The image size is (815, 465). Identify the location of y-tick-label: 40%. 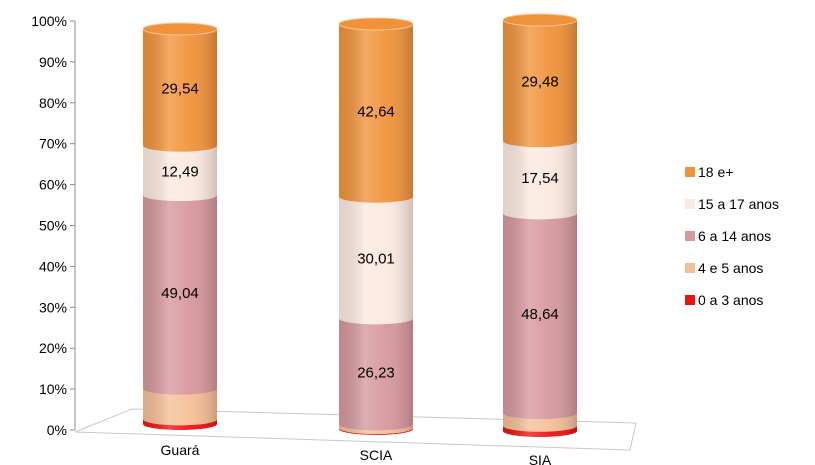
(53, 266).